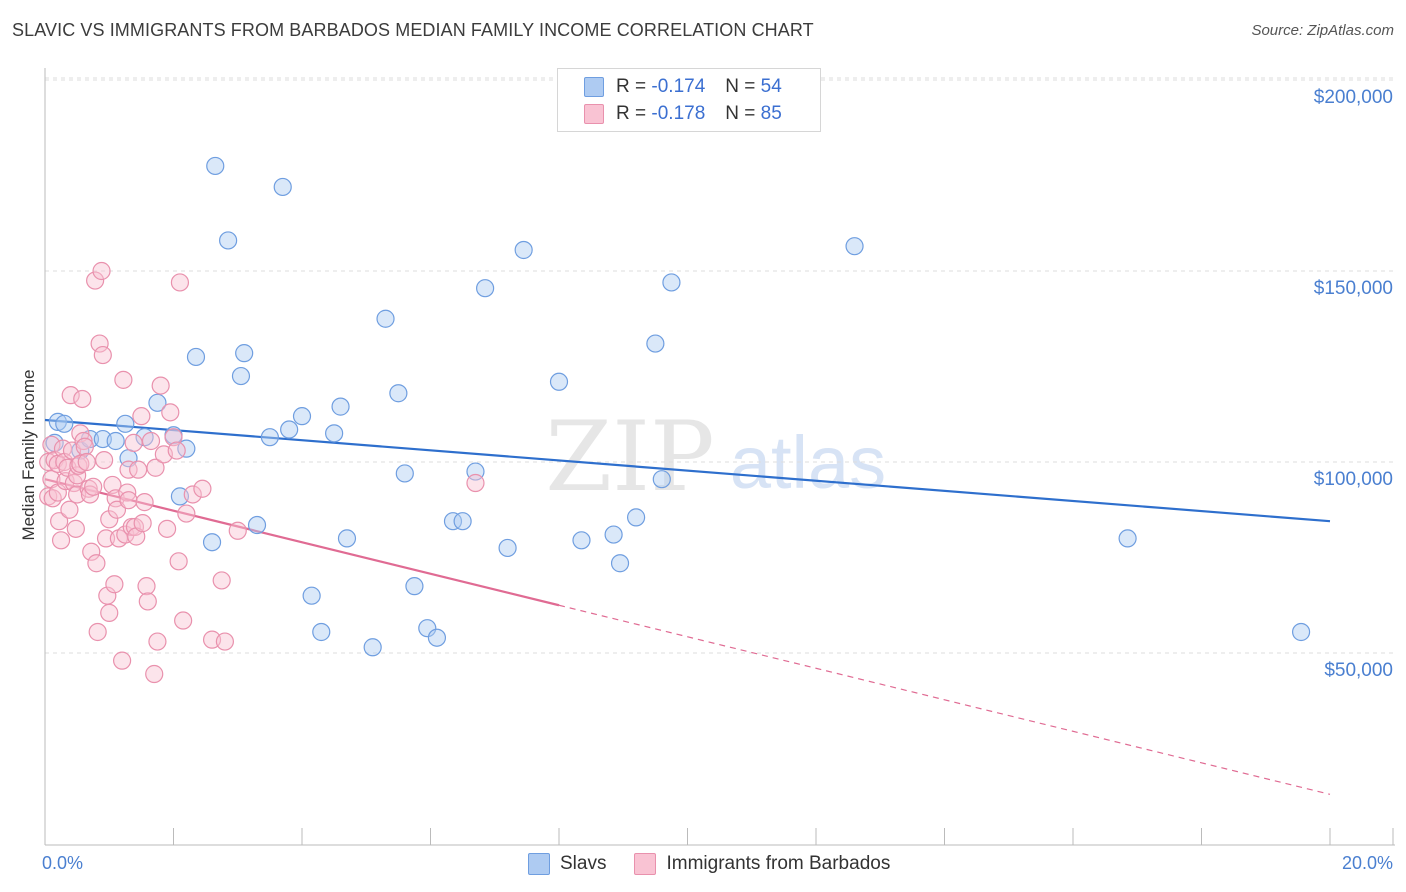 Image resolution: width=1406 pixels, height=892 pixels. What do you see at coordinates (1353, 97) in the screenshot?
I see `y-tick-label: $200,000` at bounding box center [1353, 97].